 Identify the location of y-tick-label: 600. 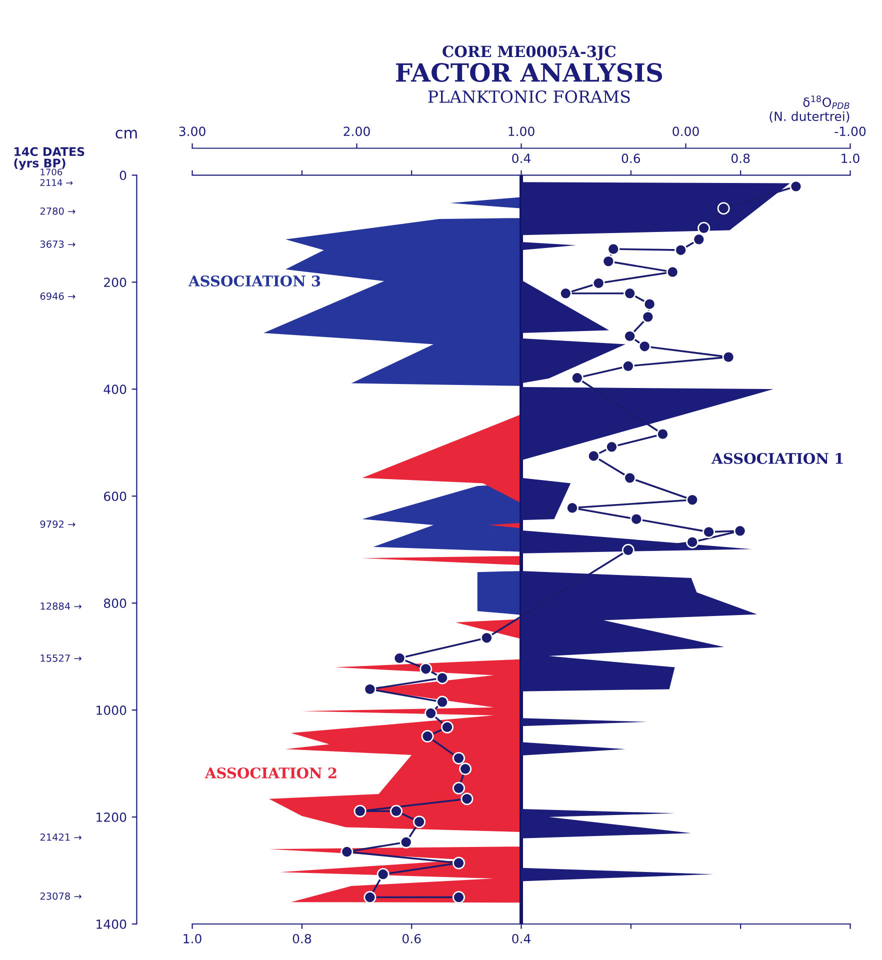
(115, 497).